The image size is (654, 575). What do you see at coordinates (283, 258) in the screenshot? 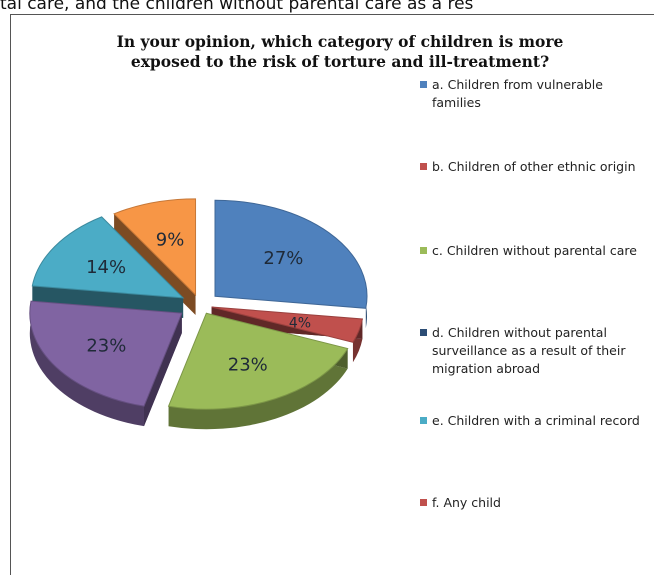
I see `slice-label-0: 27%` at bounding box center [283, 258].